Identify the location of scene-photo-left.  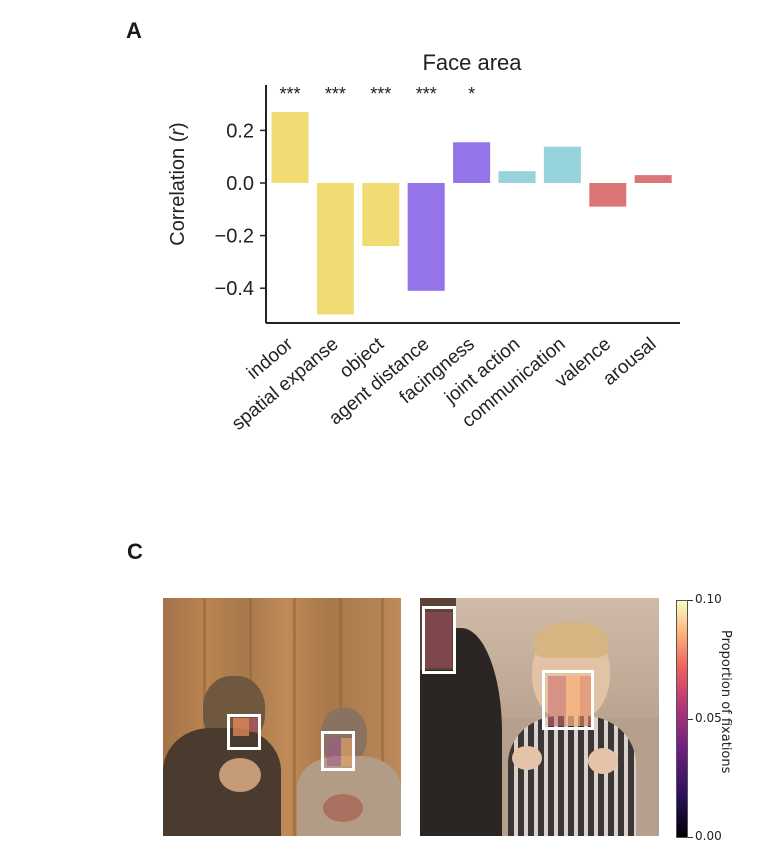
(282, 717).